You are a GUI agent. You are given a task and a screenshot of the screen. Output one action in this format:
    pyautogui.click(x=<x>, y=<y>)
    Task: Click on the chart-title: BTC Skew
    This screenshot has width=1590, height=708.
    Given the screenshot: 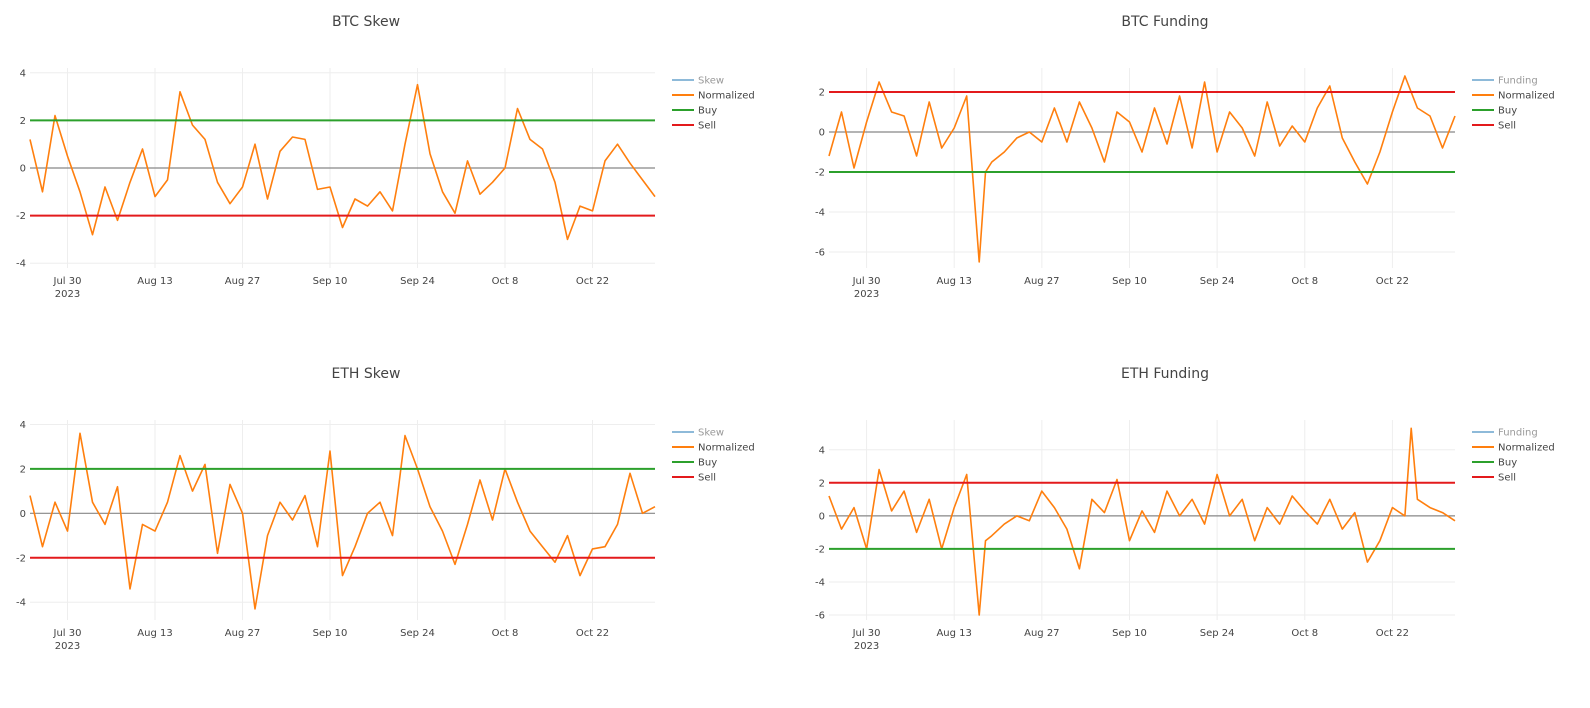 What is the action you would take?
    pyautogui.click(x=366, y=22)
    